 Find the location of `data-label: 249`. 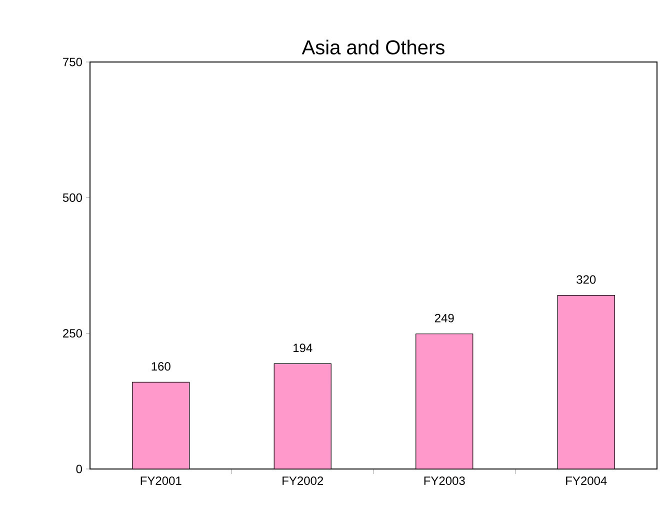

data-label: 249 is located at coordinates (444, 318).